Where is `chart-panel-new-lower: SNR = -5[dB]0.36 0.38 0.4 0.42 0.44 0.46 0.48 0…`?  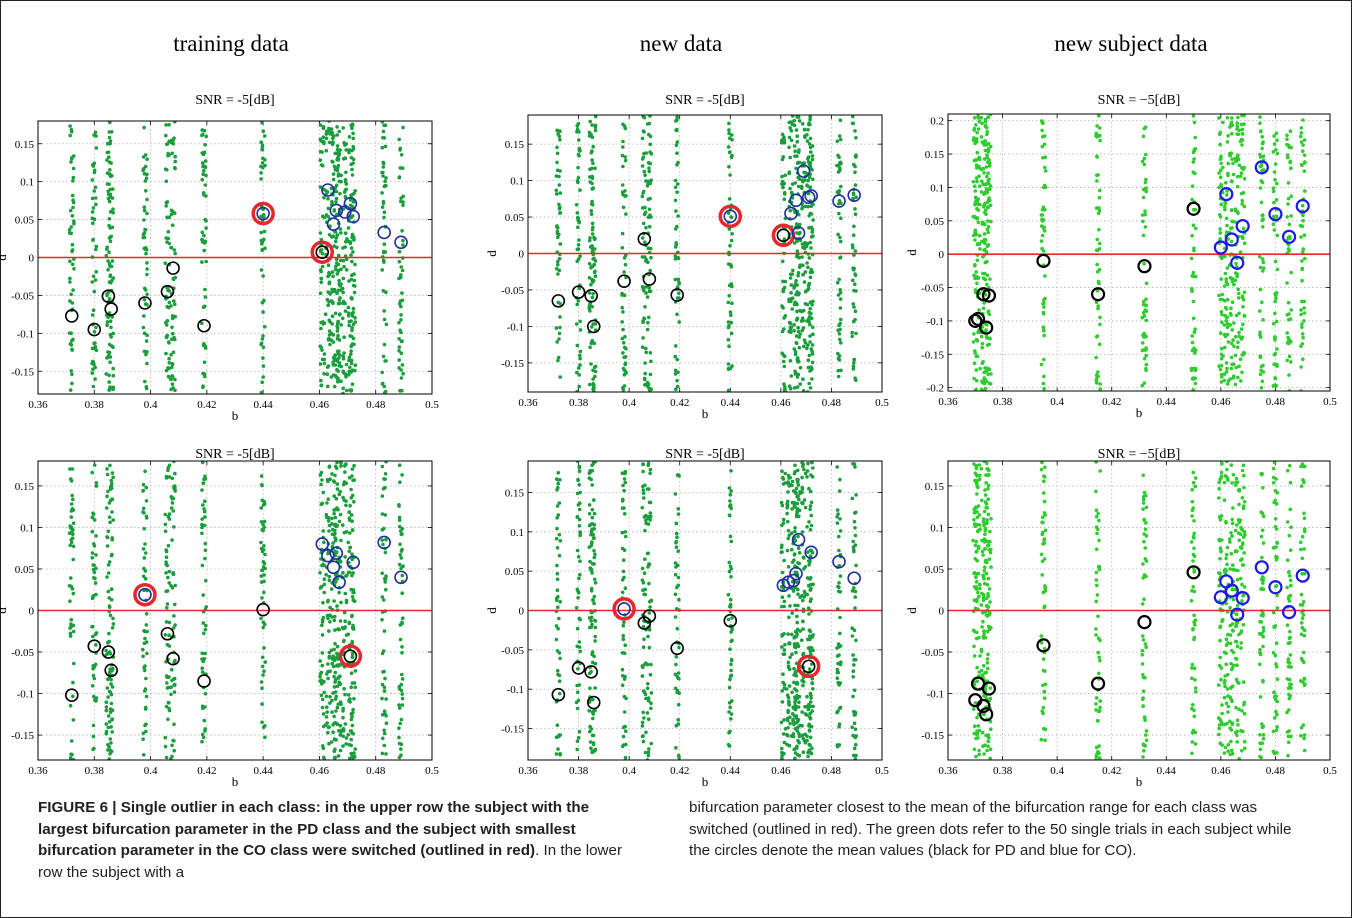
chart-panel-new-lower: SNR = -5[dB]0.36 0.38 0.4 0.42 0.44 0.46 0.48 0… is located at coordinates (686, 618).